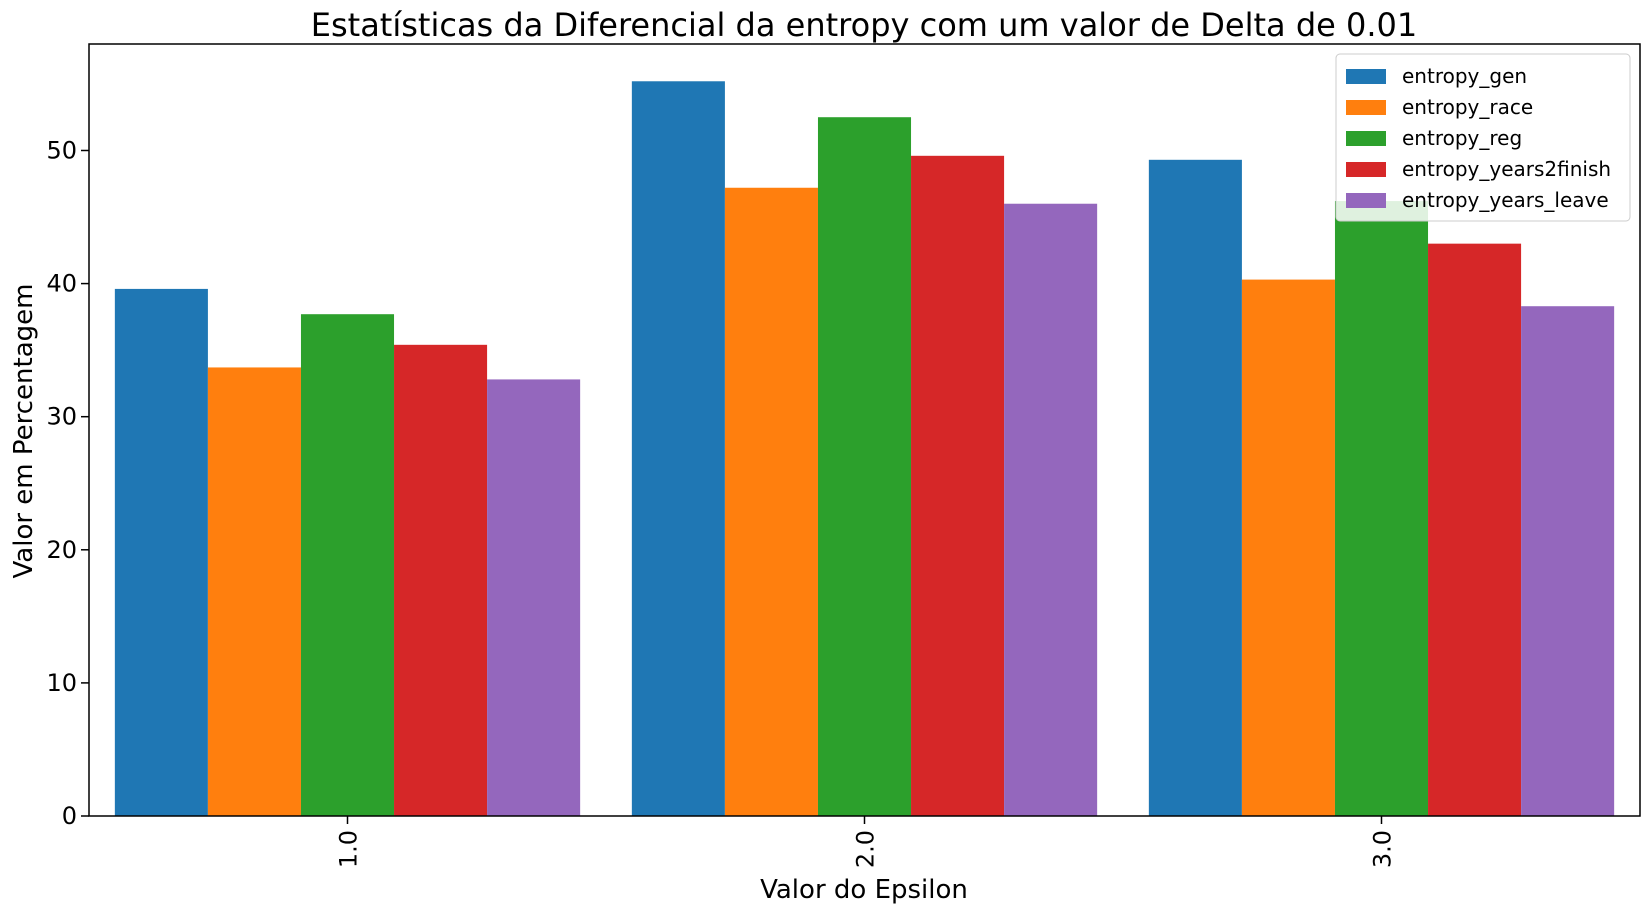 Image resolution: width=1648 pixels, height=912 pixels. What do you see at coordinates (1467, 107) in the screenshot?
I see `legend-label-entropy_race: entropy_race` at bounding box center [1467, 107].